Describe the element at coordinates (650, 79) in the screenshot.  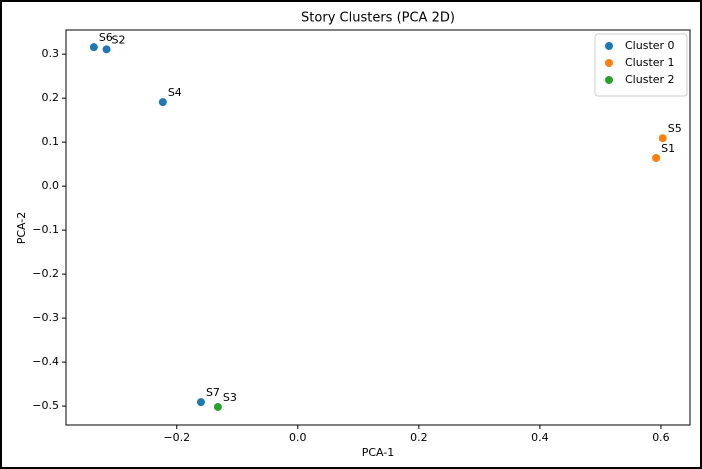
I see `legend-label: Cluster 2` at that location.